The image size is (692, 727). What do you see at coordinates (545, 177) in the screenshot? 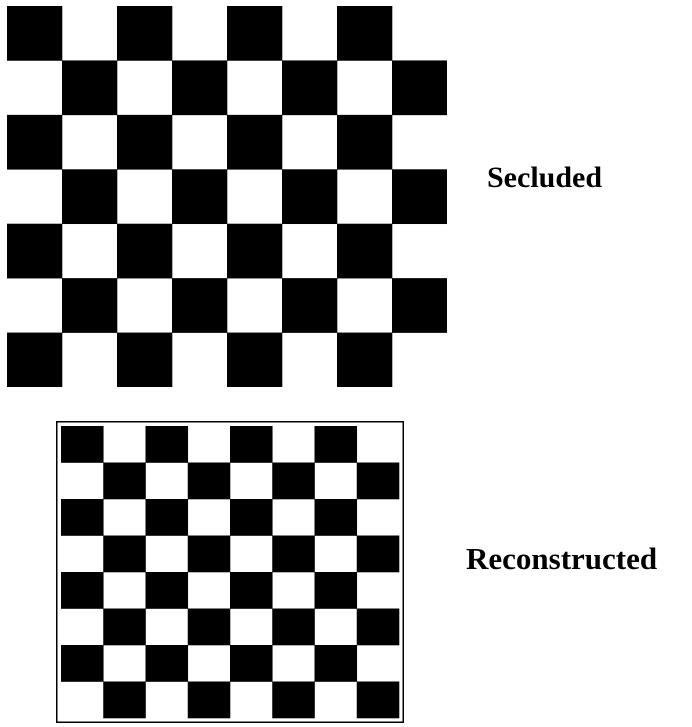
I see `secluded-label: Secluded` at bounding box center [545, 177].